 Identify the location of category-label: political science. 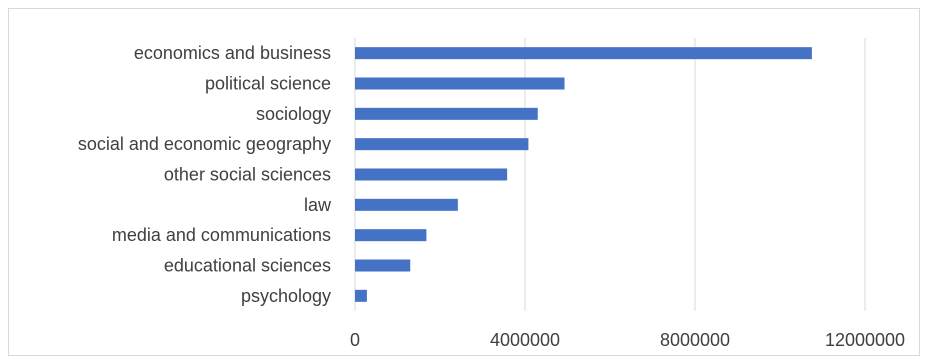
(268, 84).